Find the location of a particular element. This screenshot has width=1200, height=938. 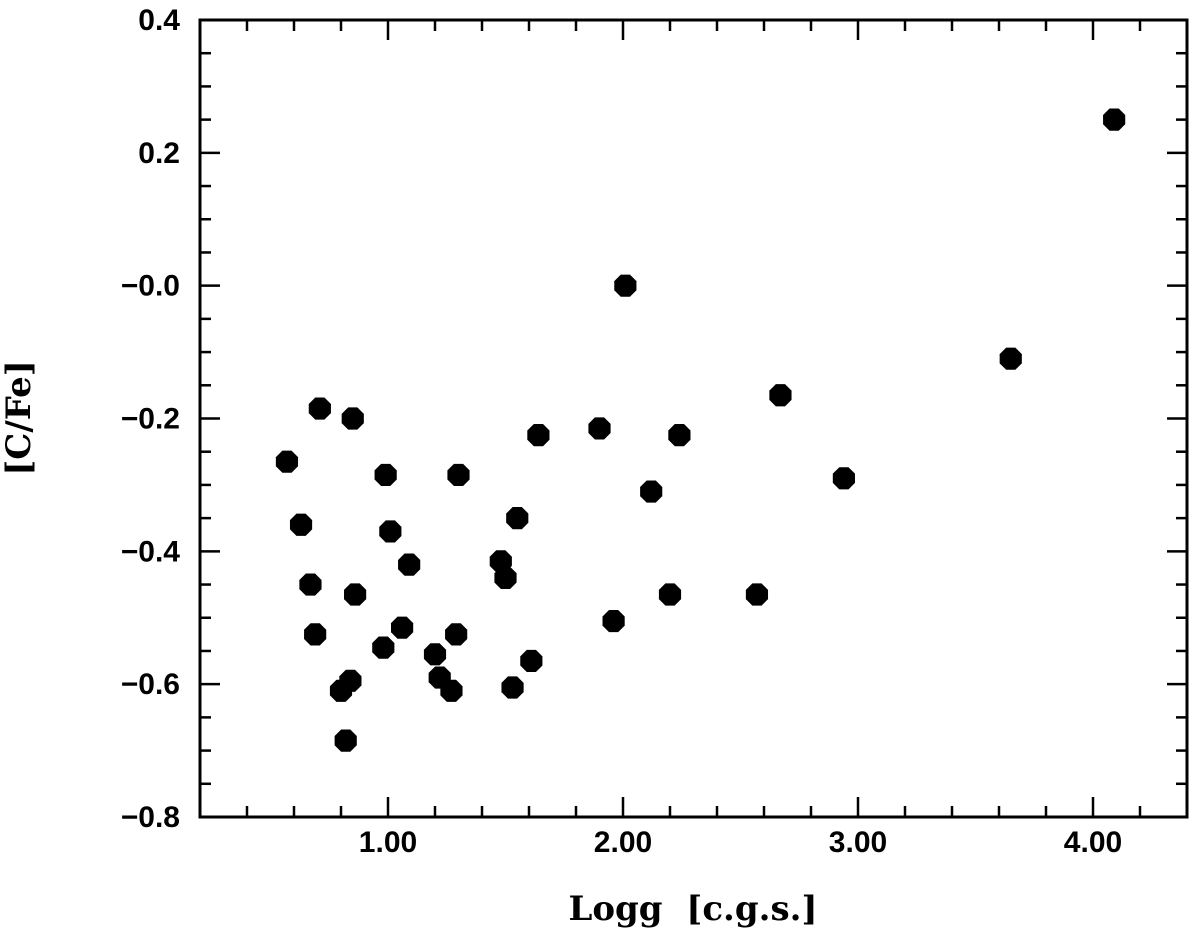

y-tick-label: −0.4 is located at coordinates (151, 551).